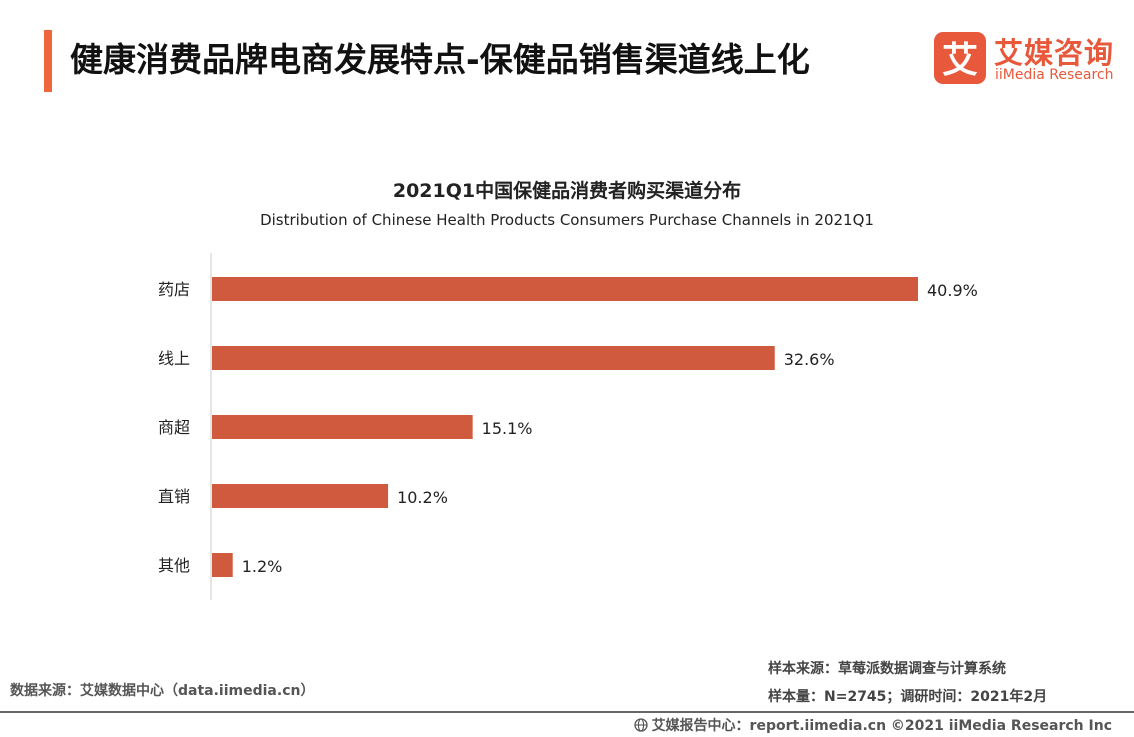 This screenshot has height=737, width=1134. Describe the element at coordinates (48, 61) in the screenshot. I see `title-accent-bar` at that location.